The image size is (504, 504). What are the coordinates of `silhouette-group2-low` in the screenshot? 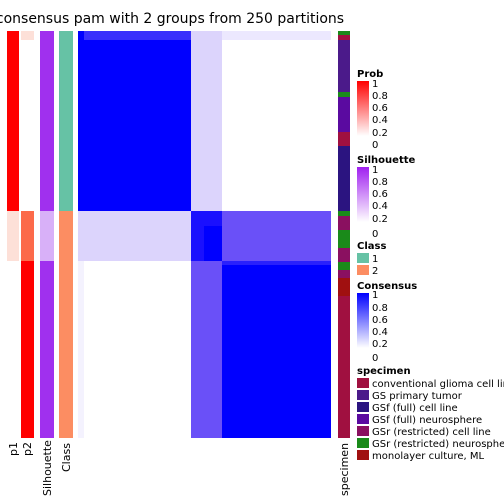 It's located at (47, 236).